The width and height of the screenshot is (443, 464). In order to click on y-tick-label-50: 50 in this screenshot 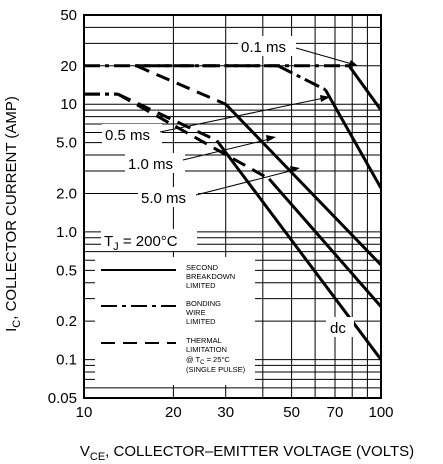, I will do `click(68, 15)`.